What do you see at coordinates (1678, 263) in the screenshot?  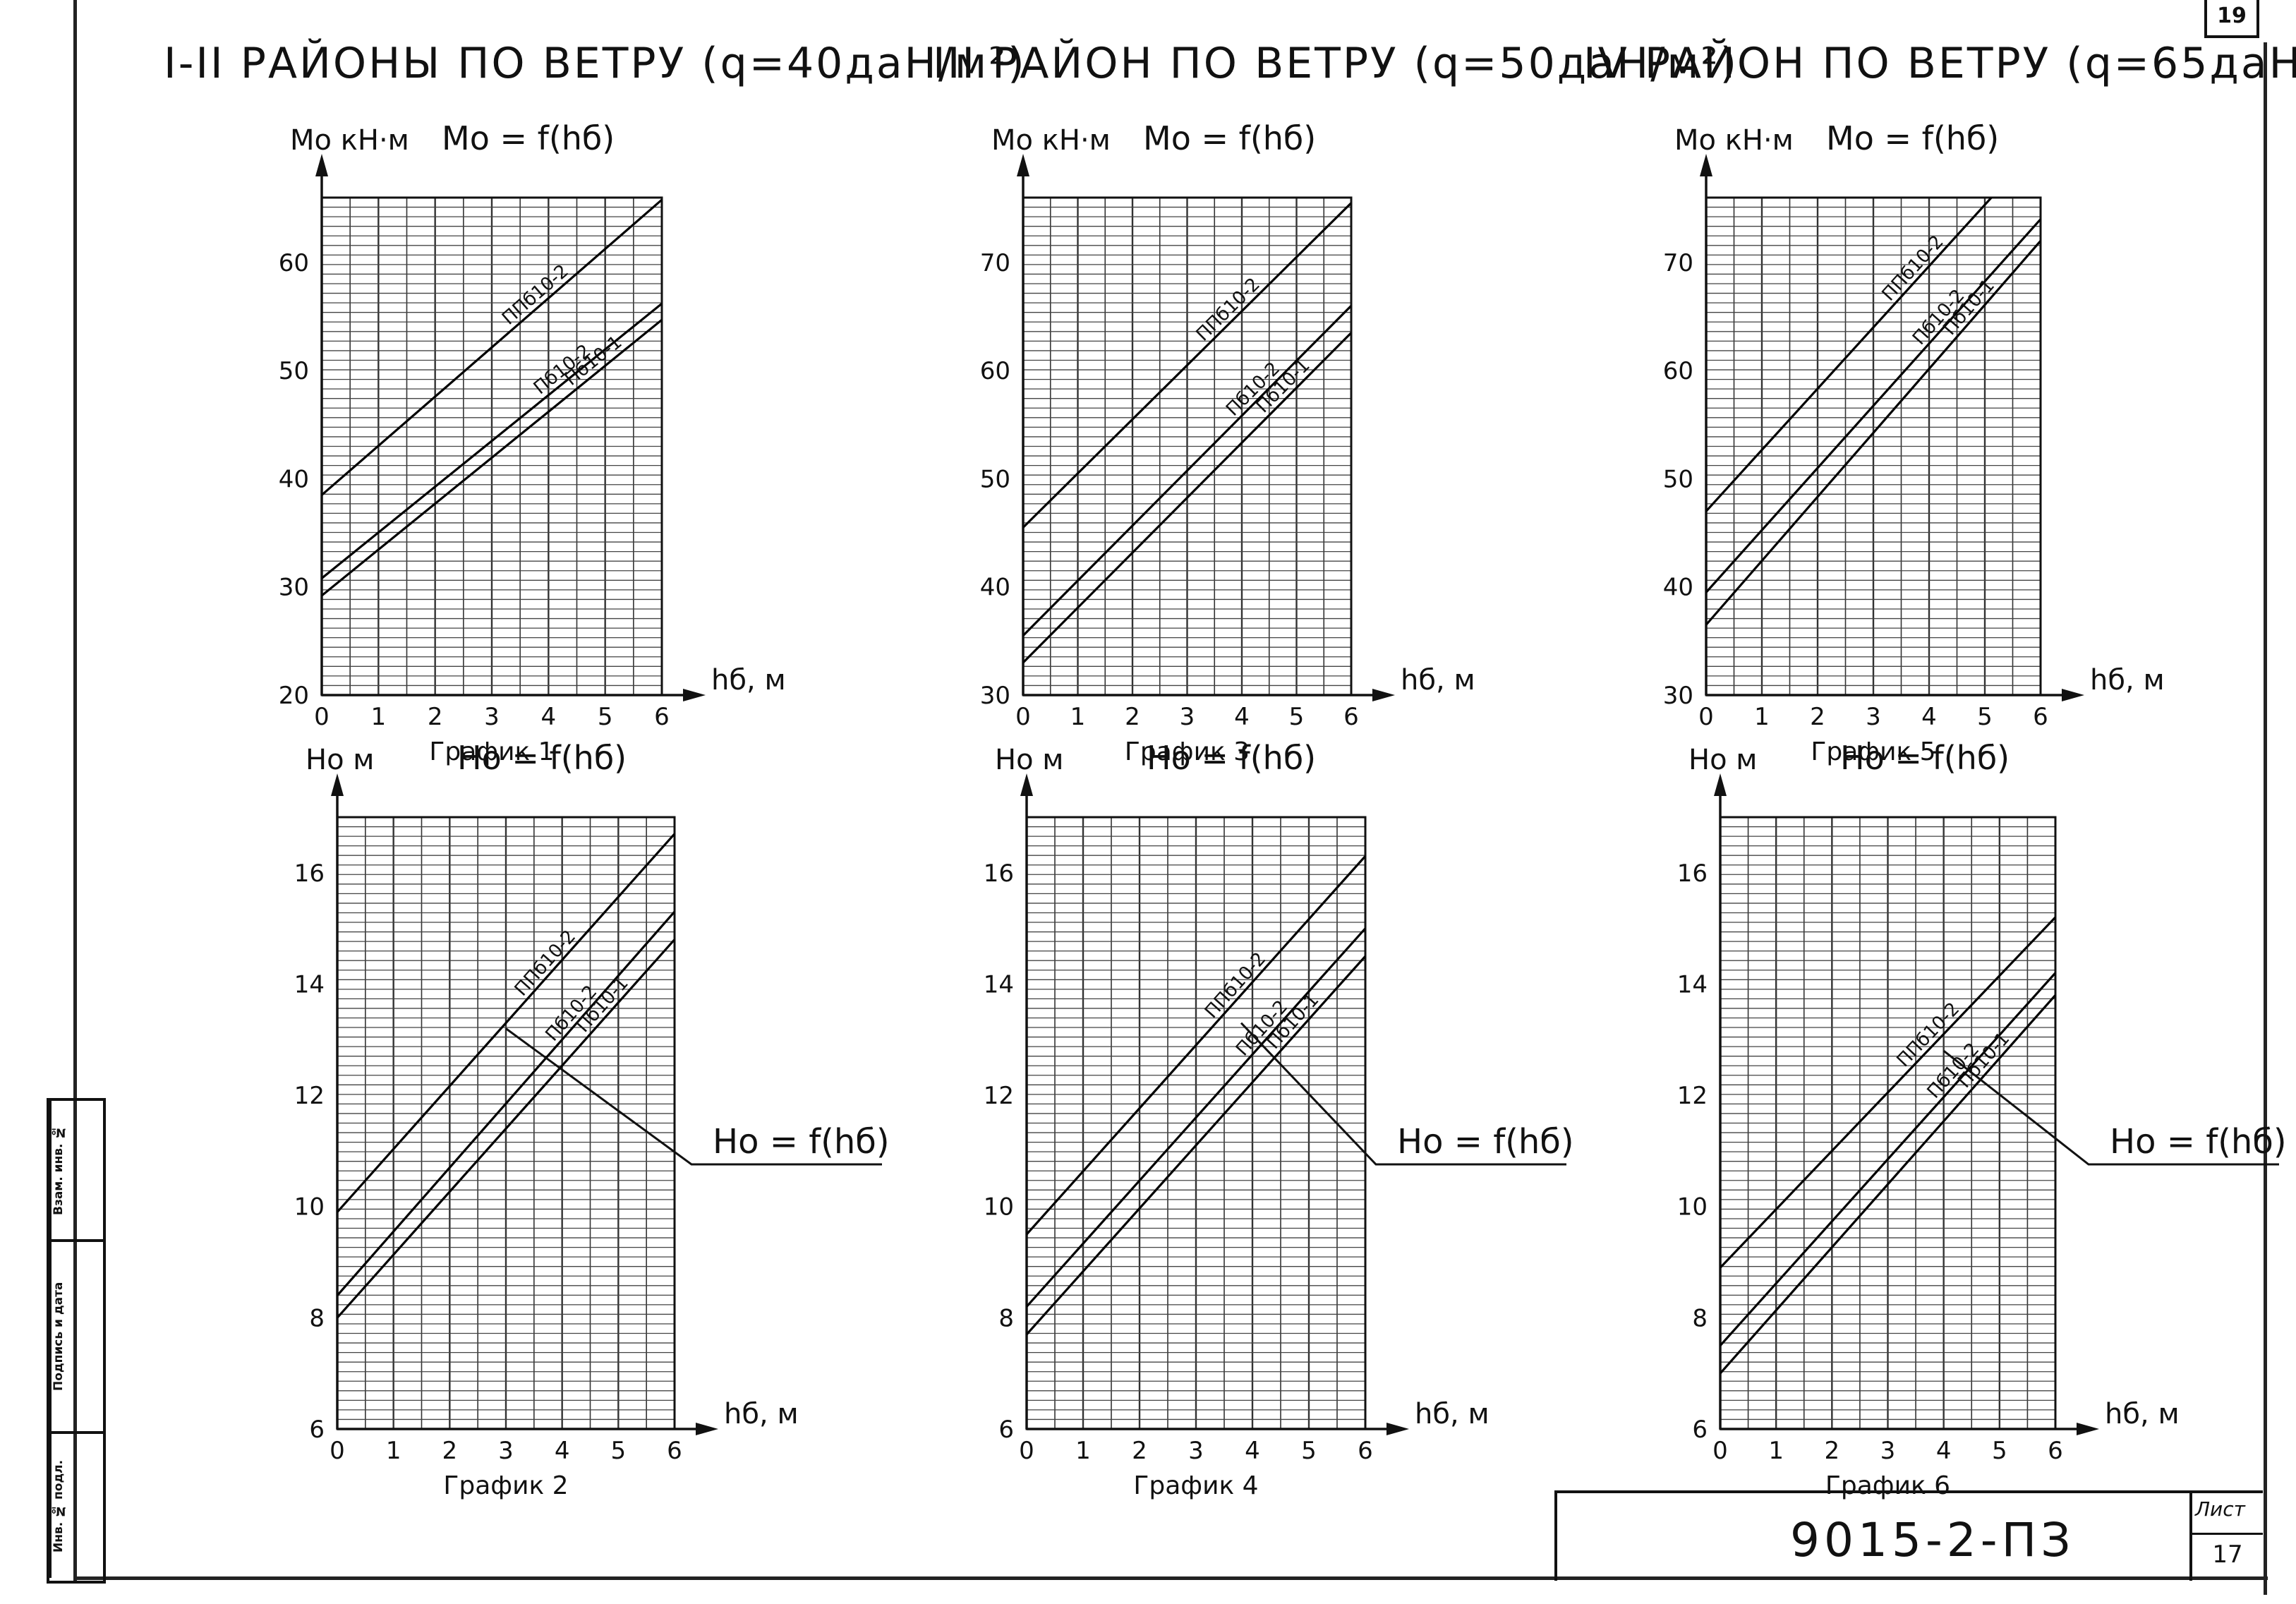 I see `y-tick-label: 70` at bounding box center [1678, 263].